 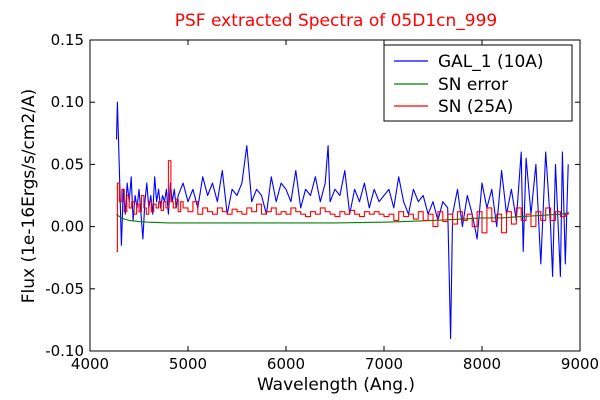 What do you see at coordinates (336, 21) in the screenshot?
I see `chart-title: PSF extracted Spectra of 05D1cn_999` at bounding box center [336, 21].